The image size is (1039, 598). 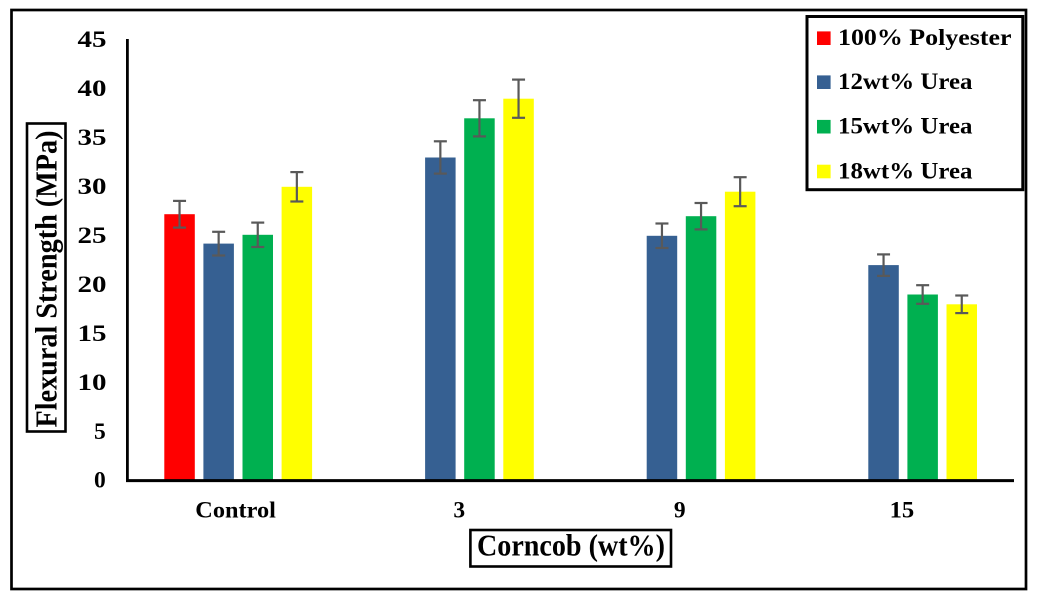 I want to click on svg-text: 18wt% Urea, so click(x=905, y=170).